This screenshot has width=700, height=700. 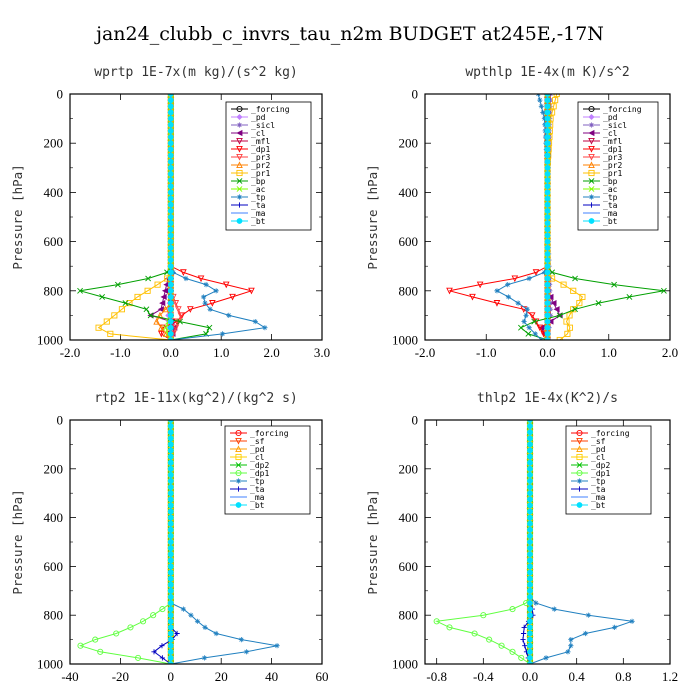 What do you see at coordinates (260, 165) in the screenshot?
I see `legend-label: _pr2` at bounding box center [260, 165].